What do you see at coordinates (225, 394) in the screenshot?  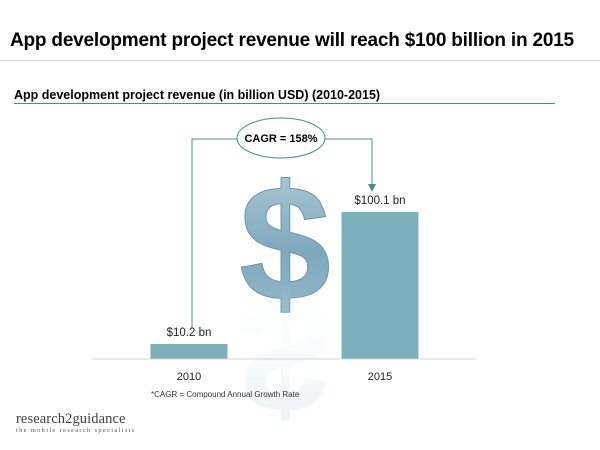 I see `cagr-footnote: *CAGR = Compound Annual Growth Rate` at bounding box center [225, 394].